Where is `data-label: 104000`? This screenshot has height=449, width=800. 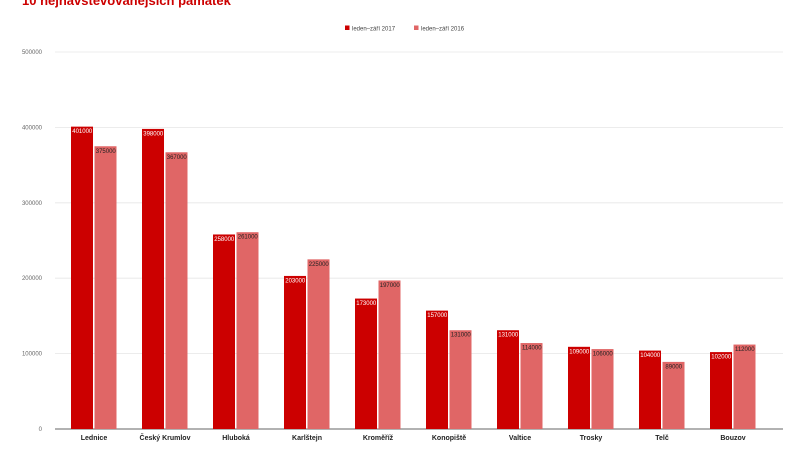 data-label: 104000 is located at coordinates (650, 356).